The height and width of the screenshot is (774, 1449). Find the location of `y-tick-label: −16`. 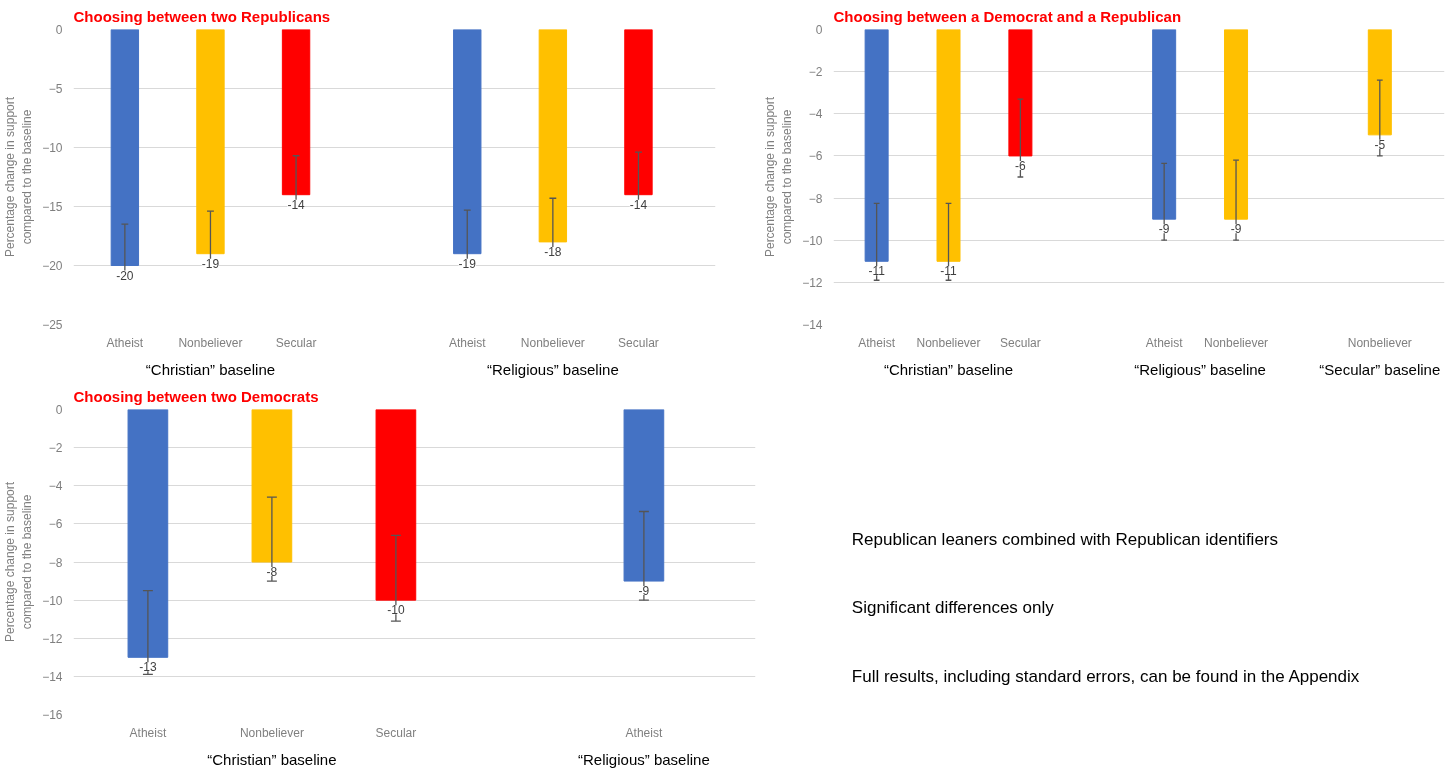

y-tick-label: −16 is located at coordinates (52, 715).